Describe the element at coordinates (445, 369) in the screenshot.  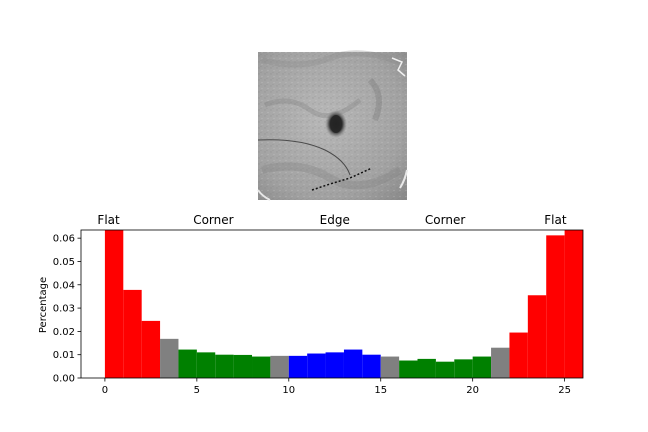
I see `bar-18-corner` at that location.